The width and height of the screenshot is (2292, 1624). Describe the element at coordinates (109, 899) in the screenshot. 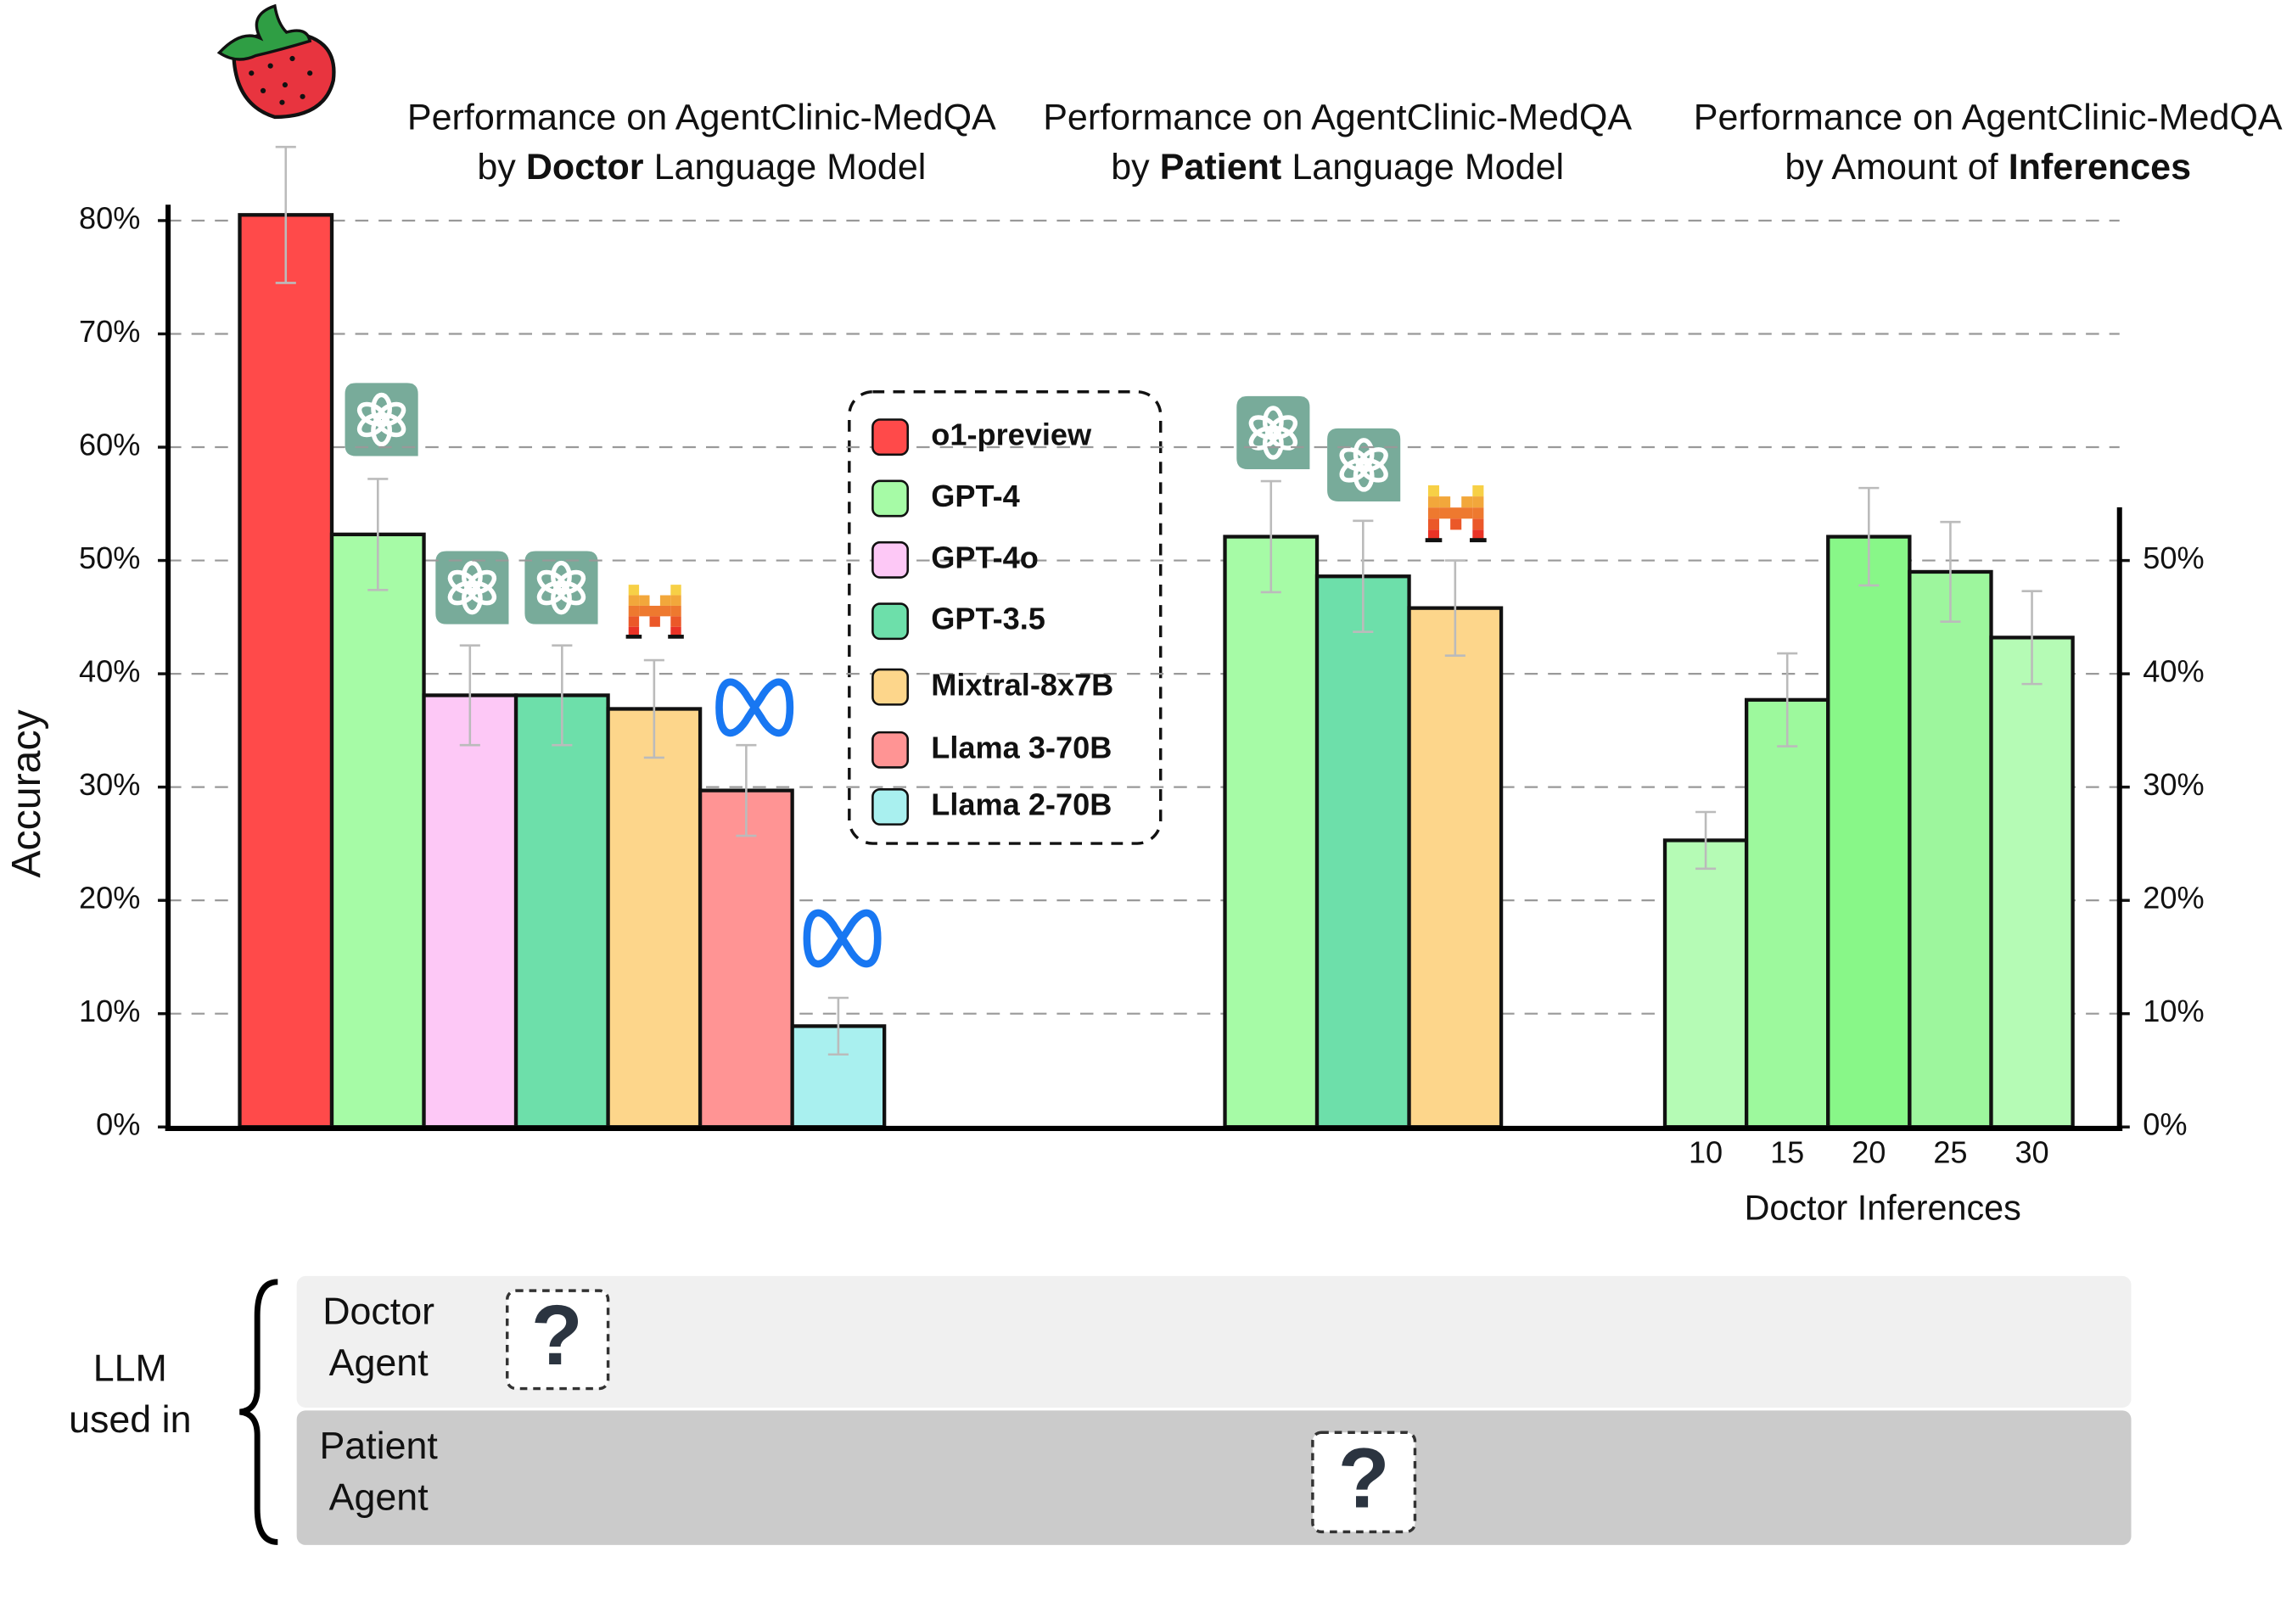

I see `y-tick-label: 20%` at that location.